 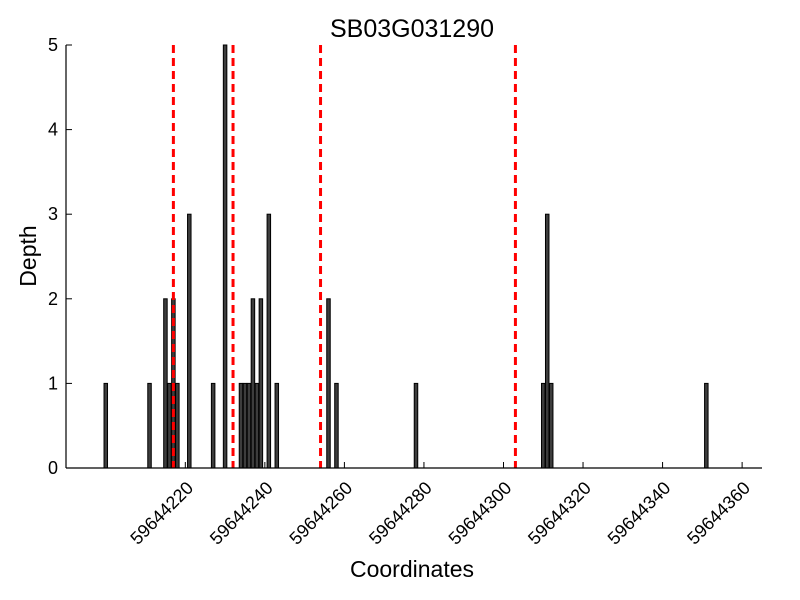 What do you see at coordinates (321, 513) in the screenshot?
I see `x-tick-label: 59644260` at bounding box center [321, 513].